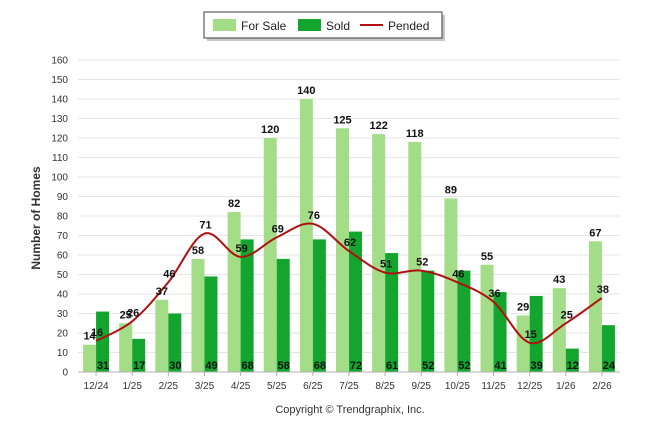  What do you see at coordinates (63, 314) in the screenshot?
I see `y-tick-label: 30` at bounding box center [63, 314].